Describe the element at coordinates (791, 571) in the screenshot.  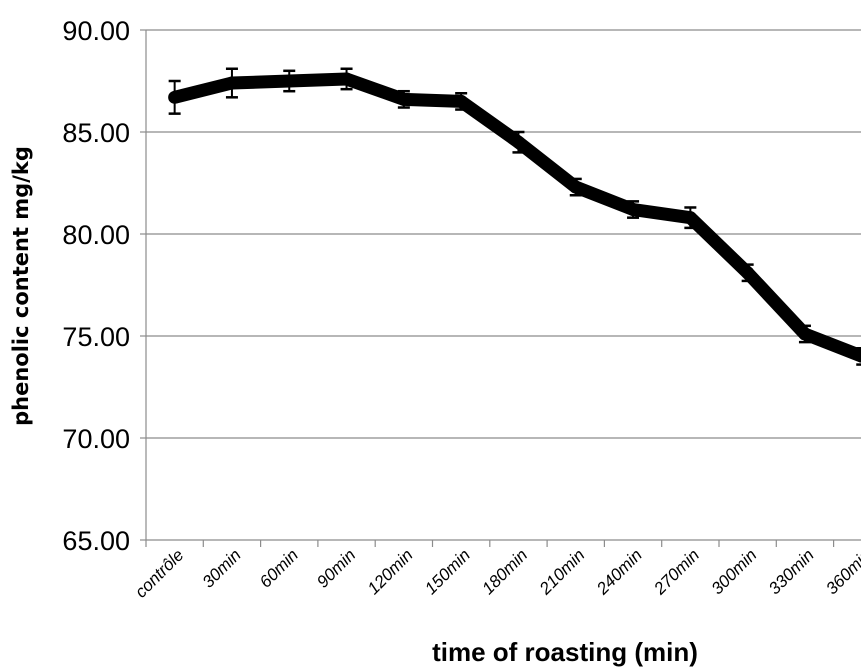
I see `x-tick-label: 330min` at that location.